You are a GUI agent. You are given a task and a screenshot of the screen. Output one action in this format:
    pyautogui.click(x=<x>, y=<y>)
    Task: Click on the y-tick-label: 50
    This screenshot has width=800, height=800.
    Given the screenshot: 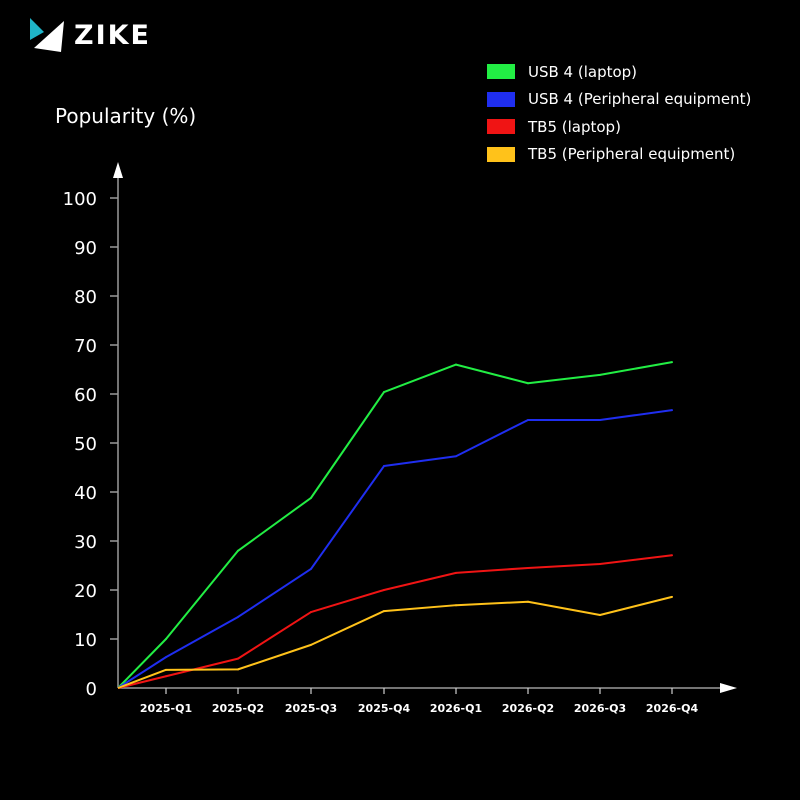 What is the action you would take?
    pyautogui.click(x=85, y=444)
    